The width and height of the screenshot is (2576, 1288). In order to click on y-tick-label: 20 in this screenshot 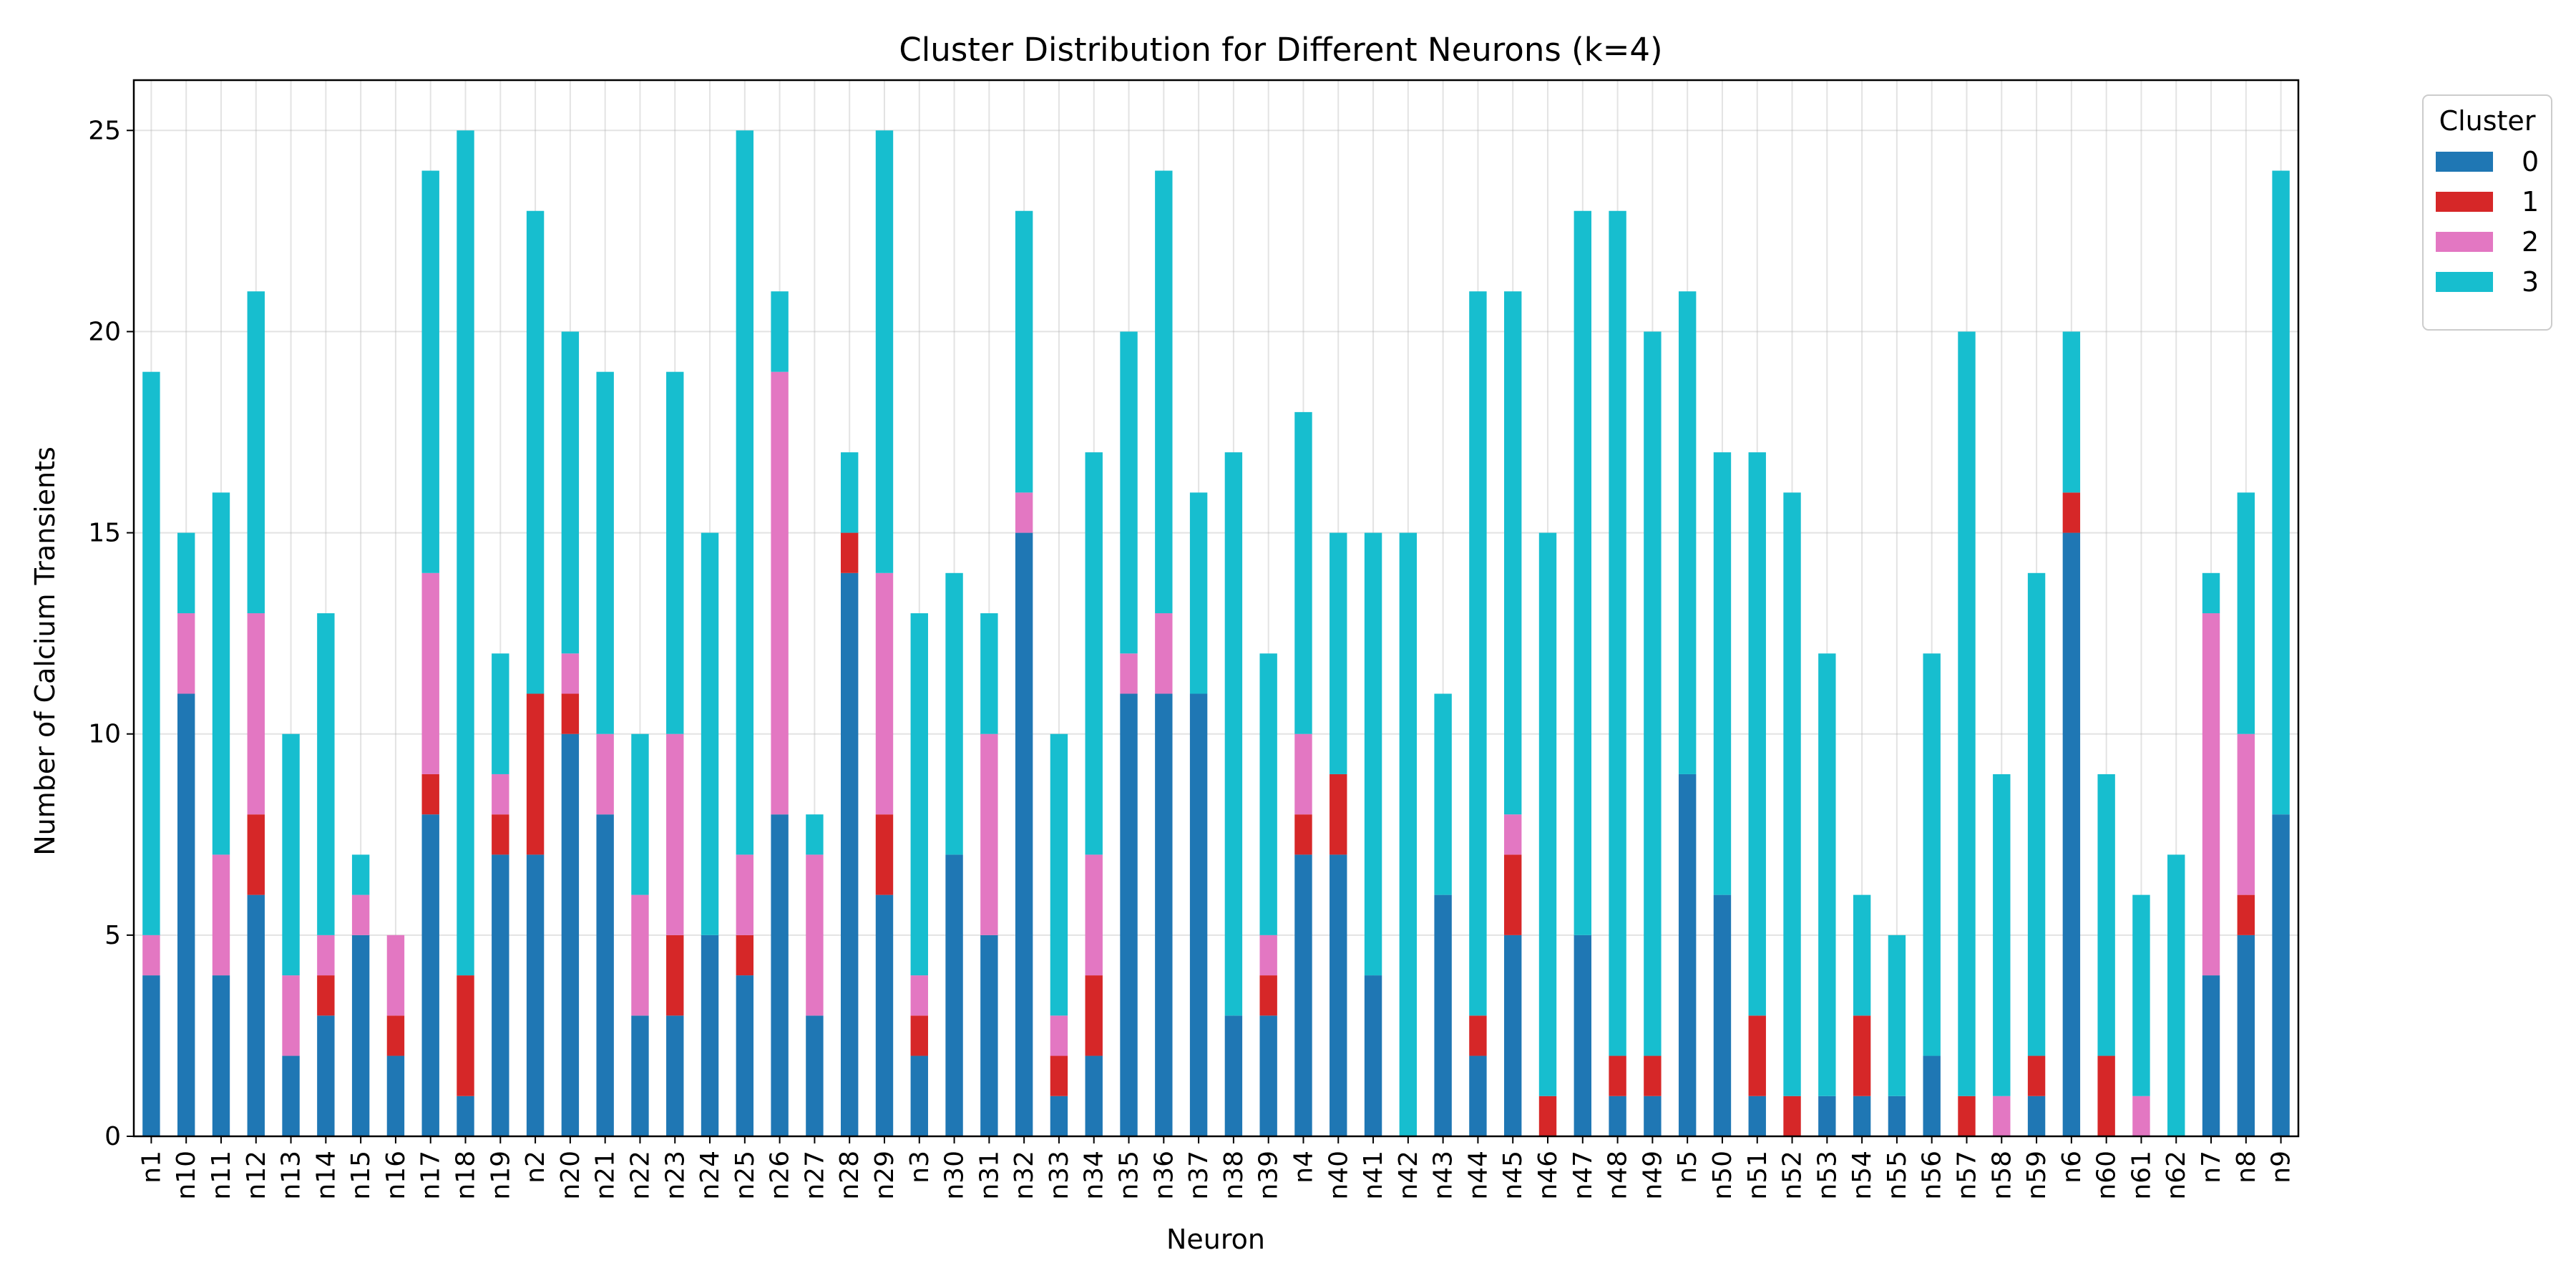, I will do `click(104, 331)`.